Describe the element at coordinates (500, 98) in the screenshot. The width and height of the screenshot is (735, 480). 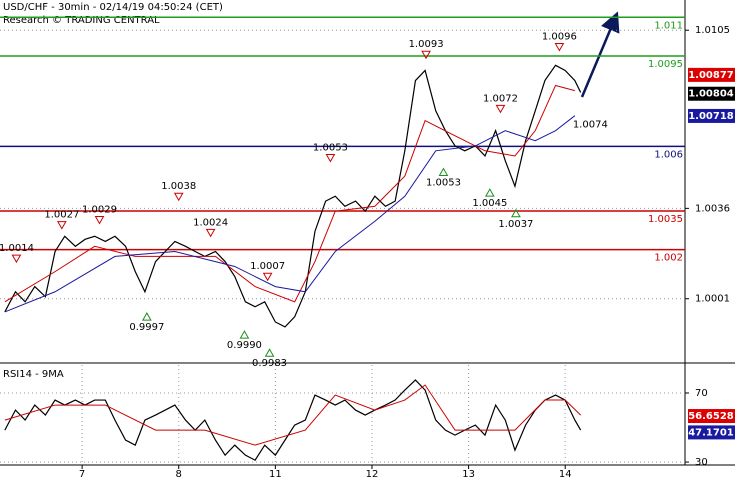
I see `annotation-label: 1.0072` at that location.